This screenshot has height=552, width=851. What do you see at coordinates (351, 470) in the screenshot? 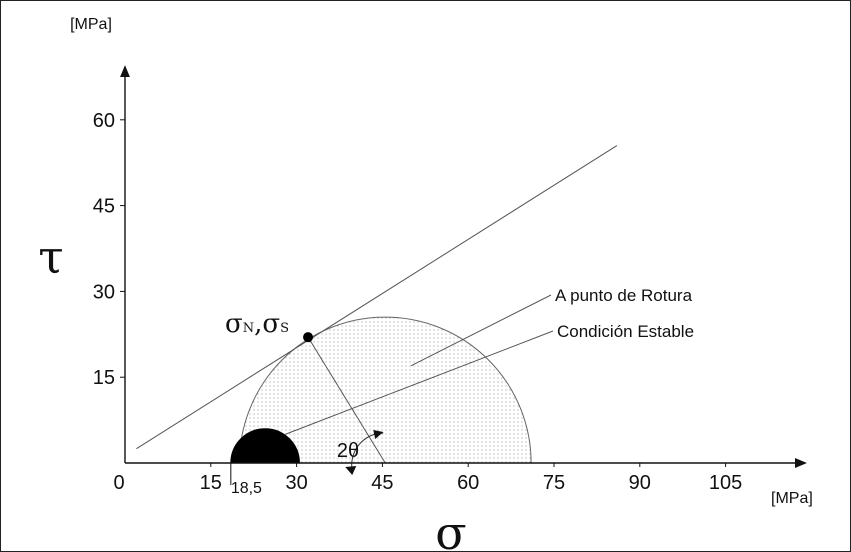
I see `angle-arrow-bottom` at bounding box center [351, 470].